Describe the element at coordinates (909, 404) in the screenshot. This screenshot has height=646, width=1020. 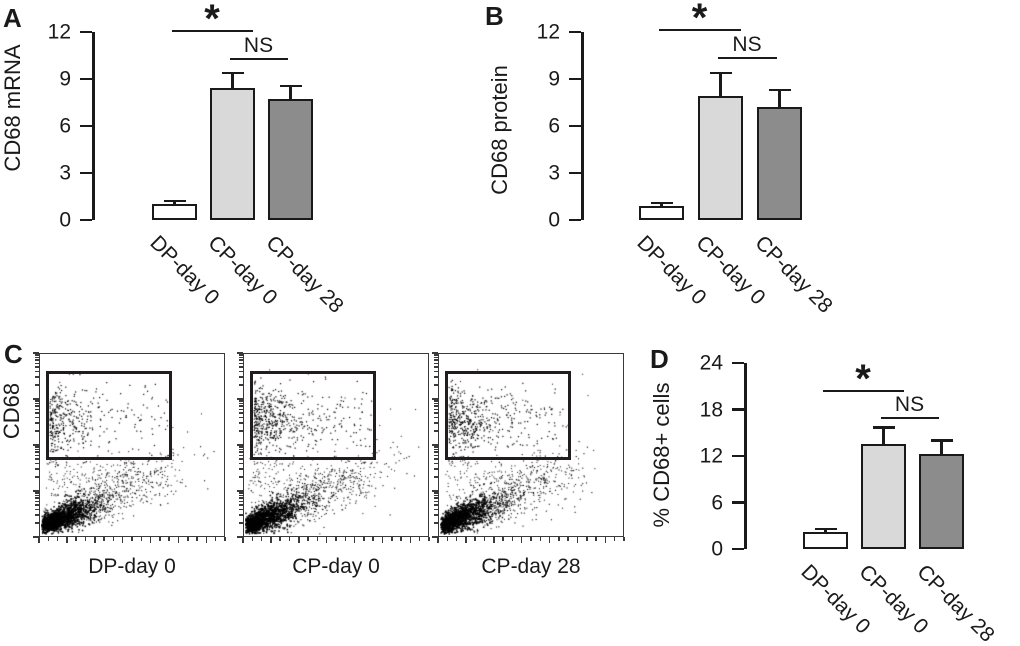
I see `significance-ns-label: NS` at that location.